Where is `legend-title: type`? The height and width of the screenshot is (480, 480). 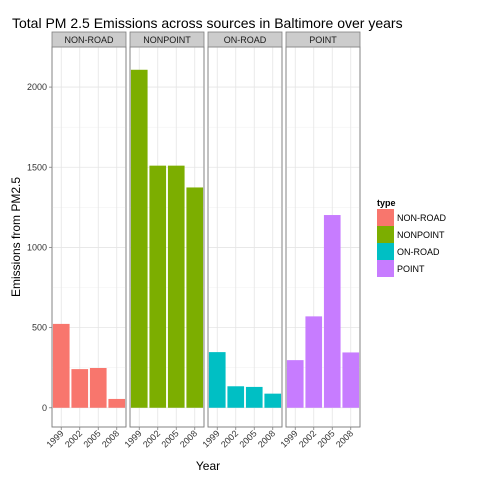 legend-title: type is located at coordinates (386, 203).